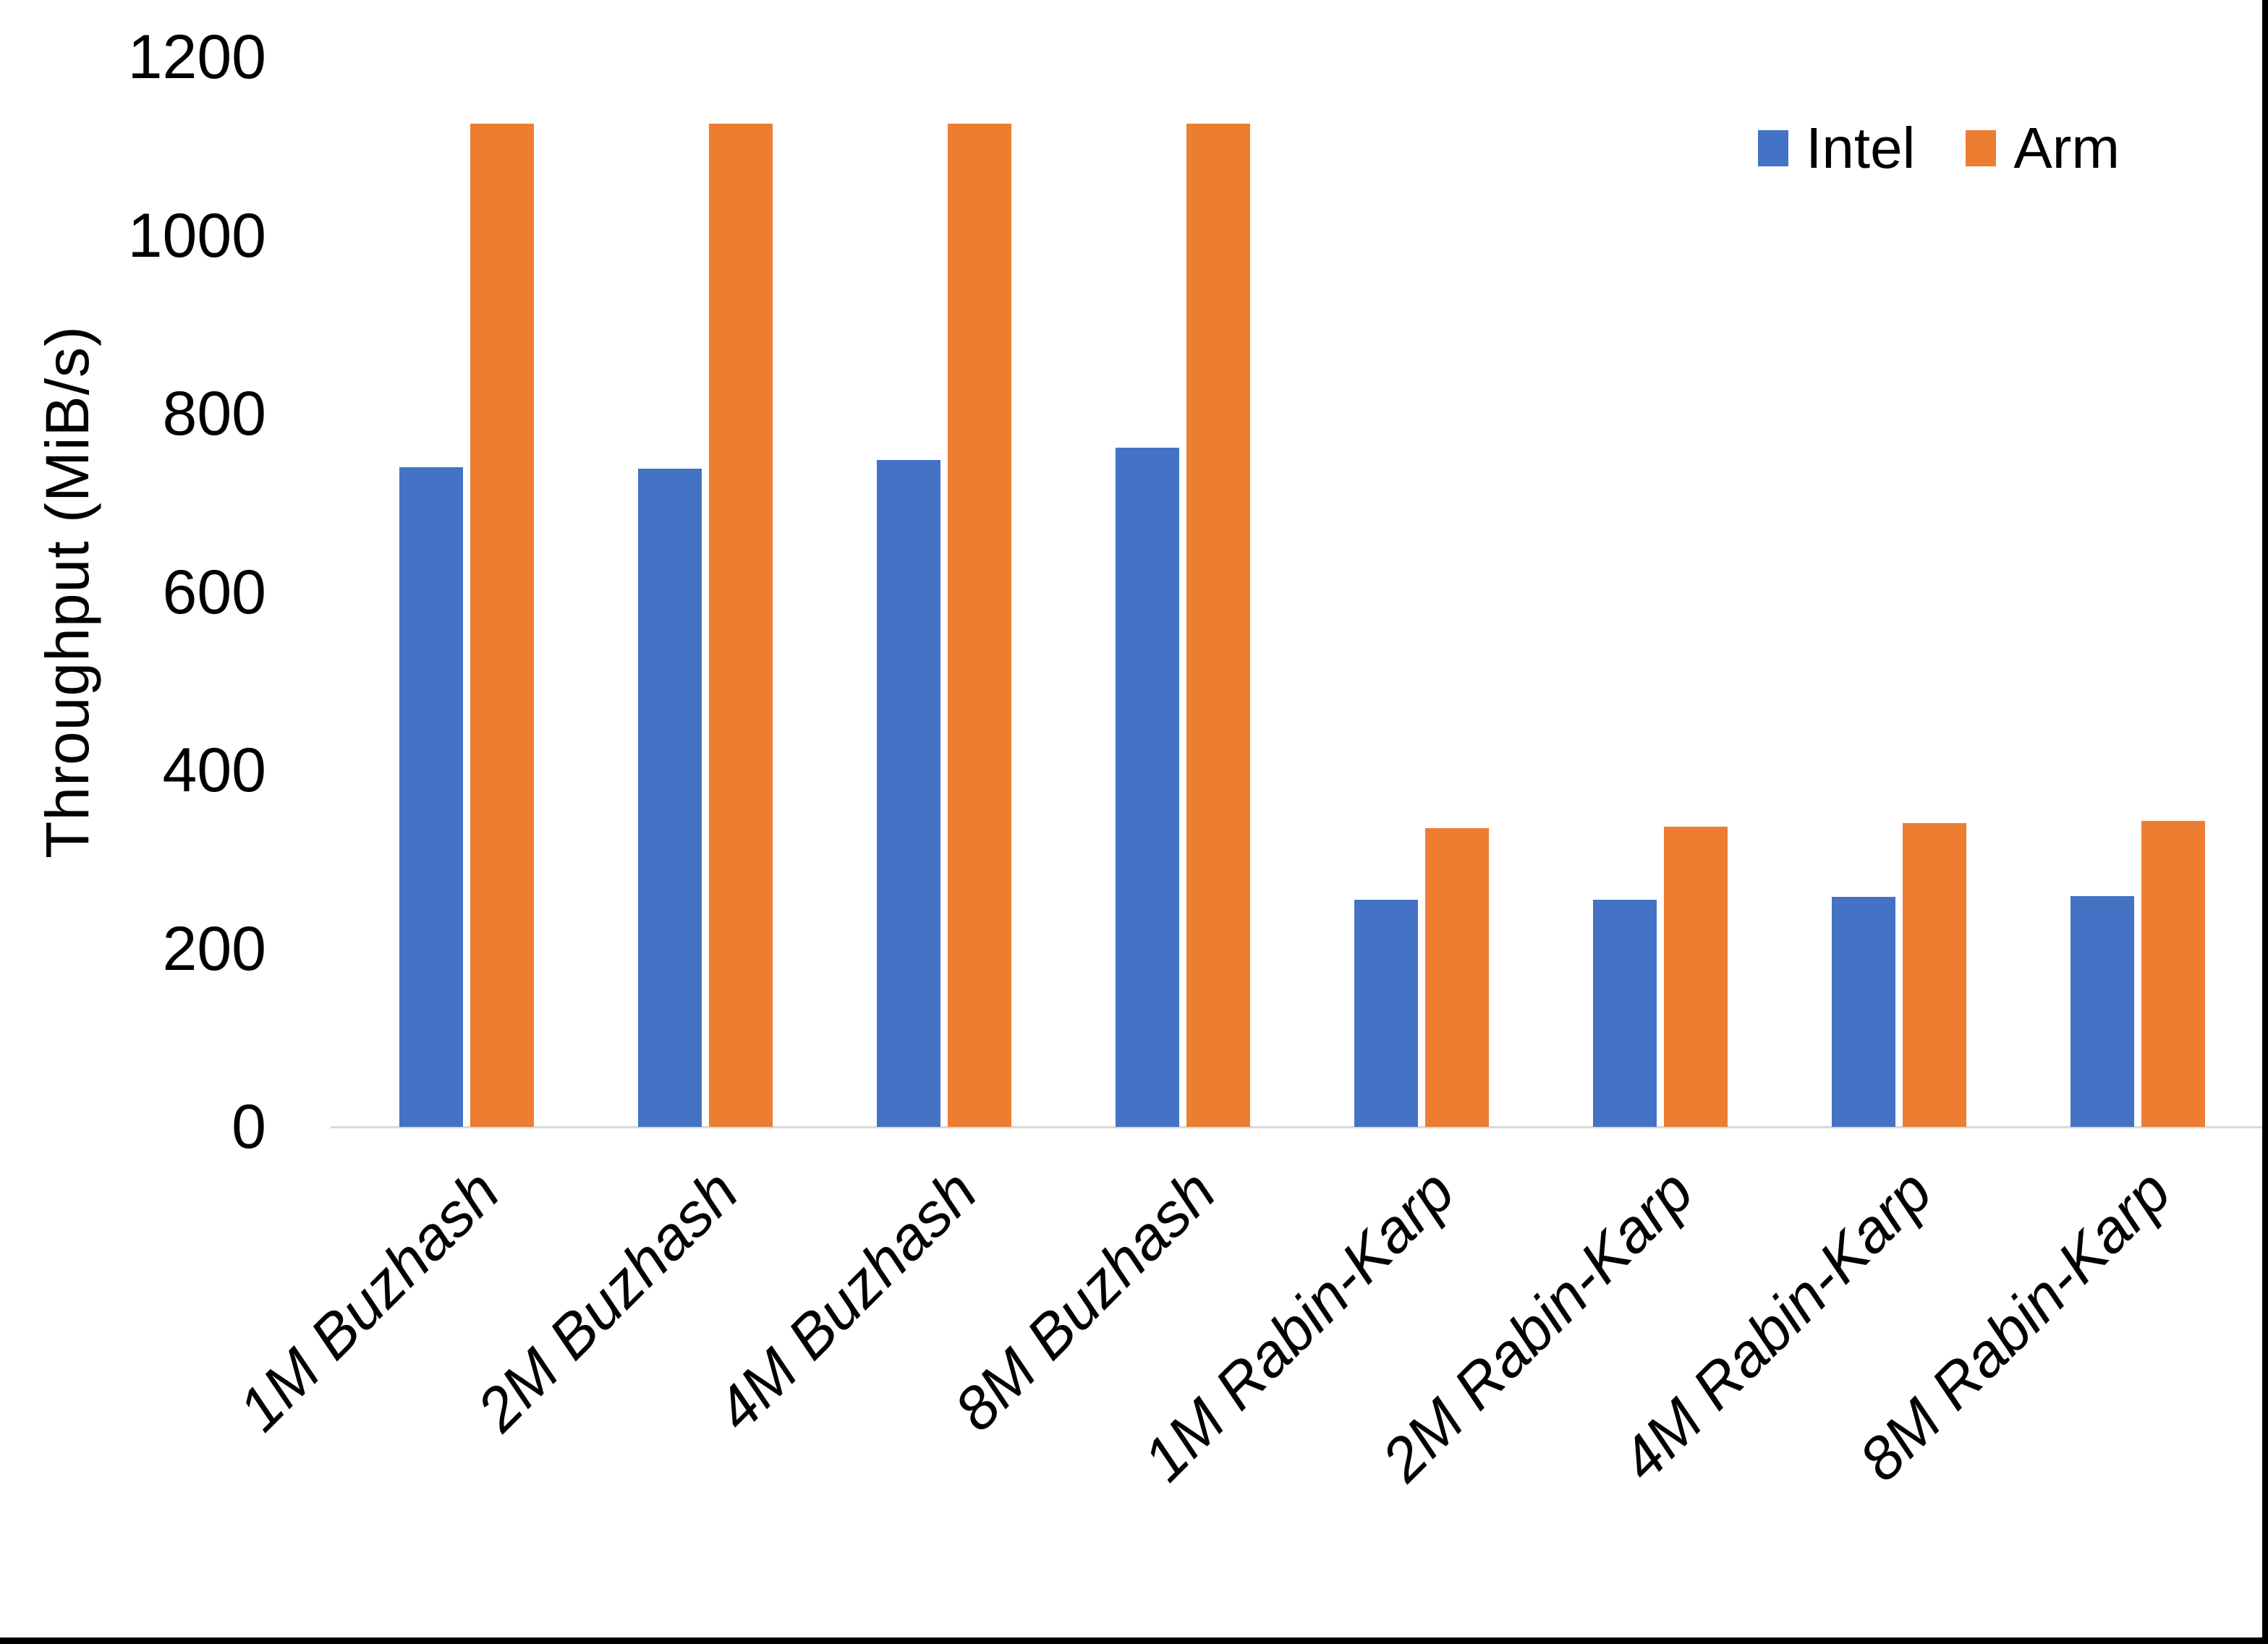 The height and width of the screenshot is (1644, 2268). Describe the element at coordinates (1696, 977) in the screenshot. I see `bar-arm-2m-rabin-karp` at that location.